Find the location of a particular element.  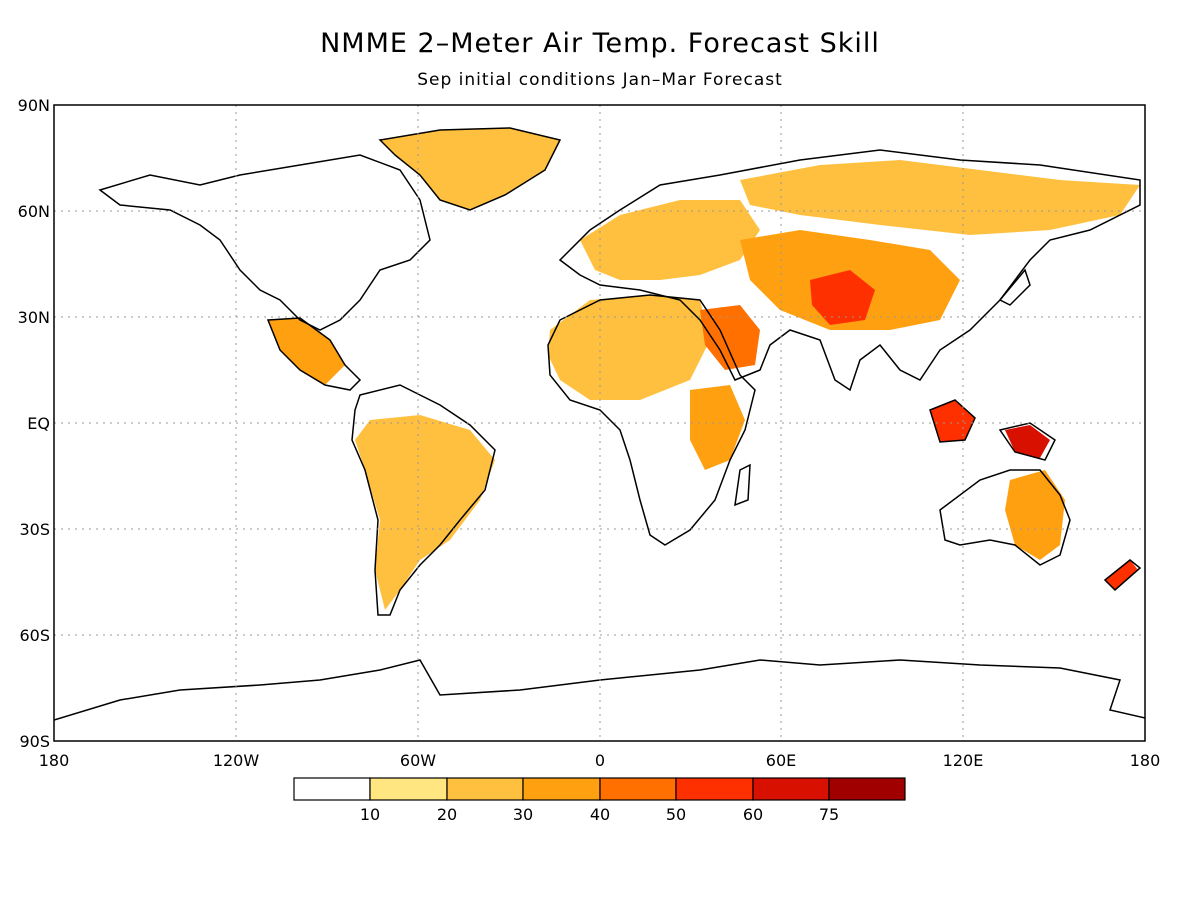

south-america-outline is located at coordinates (423, 500).